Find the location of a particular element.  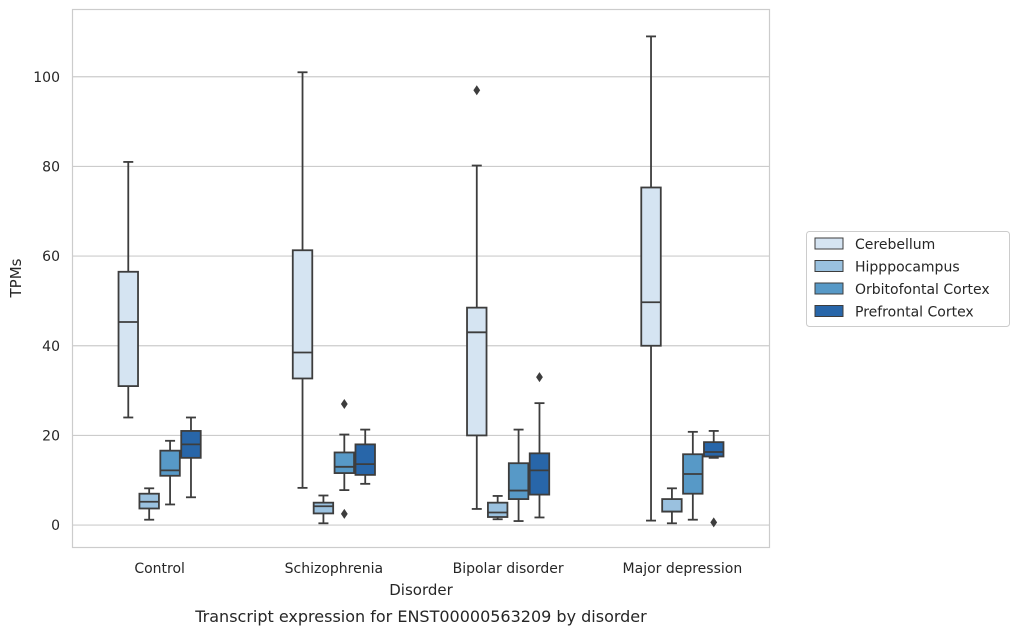

legend-entry-2: Hipppocampus is located at coordinates (887, 268).